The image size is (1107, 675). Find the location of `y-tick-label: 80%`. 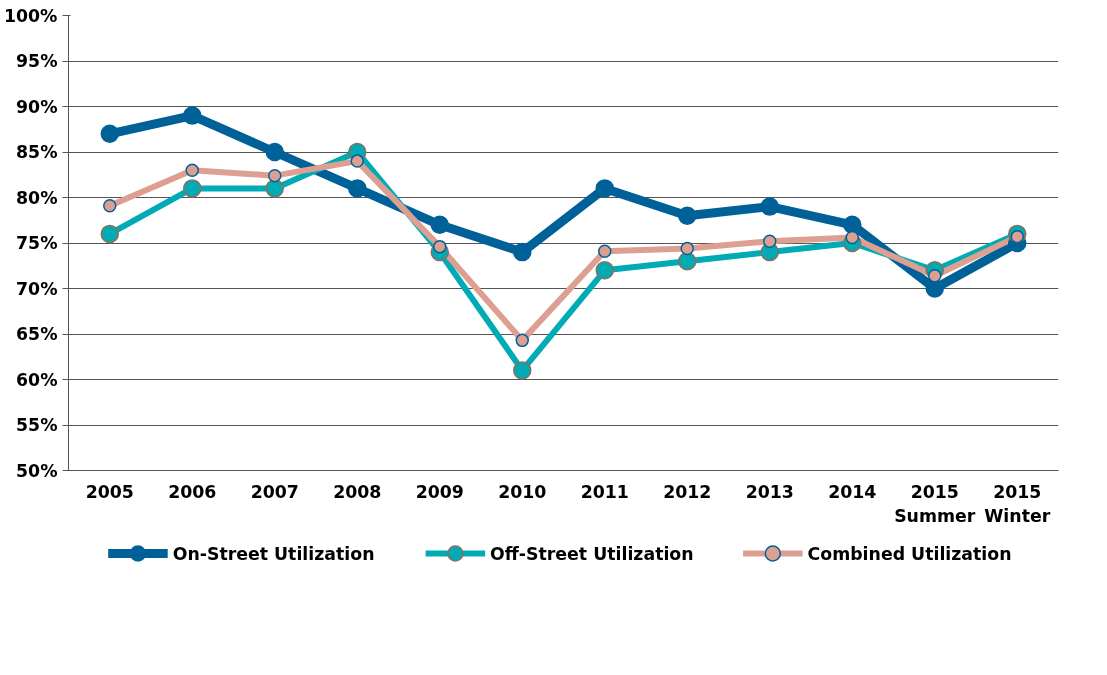

y-tick-label: 80% is located at coordinates (37, 197).